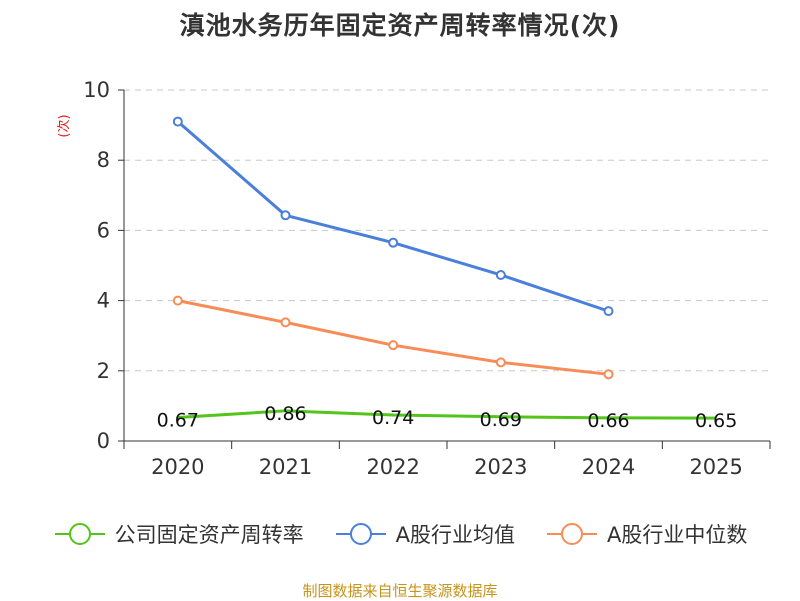 The image size is (800, 601). What do you see at coordinates (177, 467) in the screenshot?
I see `x-tick-label: 2020` at bounding box center [177, 467].